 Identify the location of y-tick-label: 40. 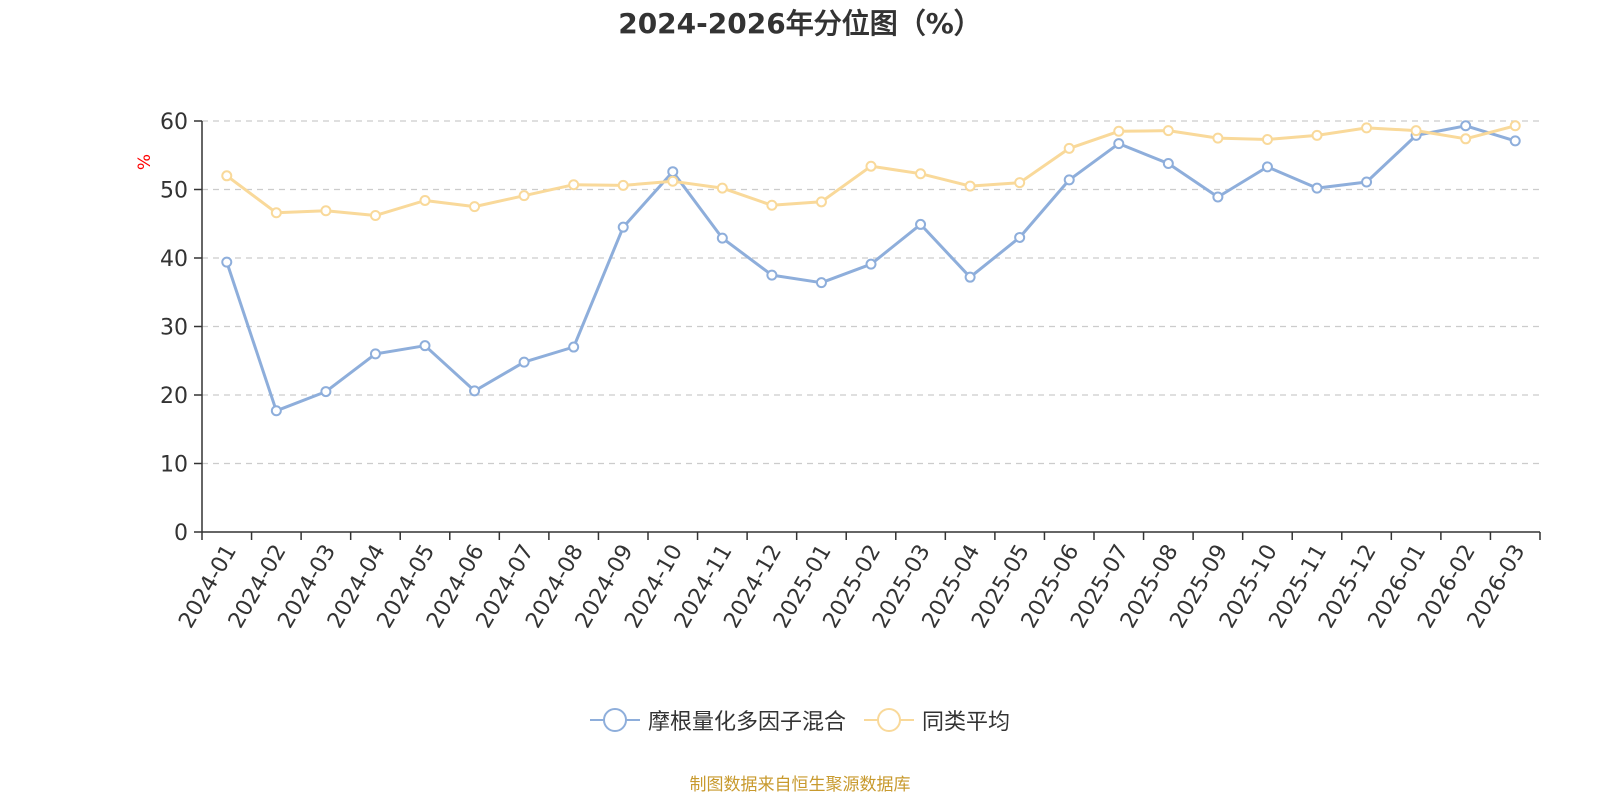
(174, 259).